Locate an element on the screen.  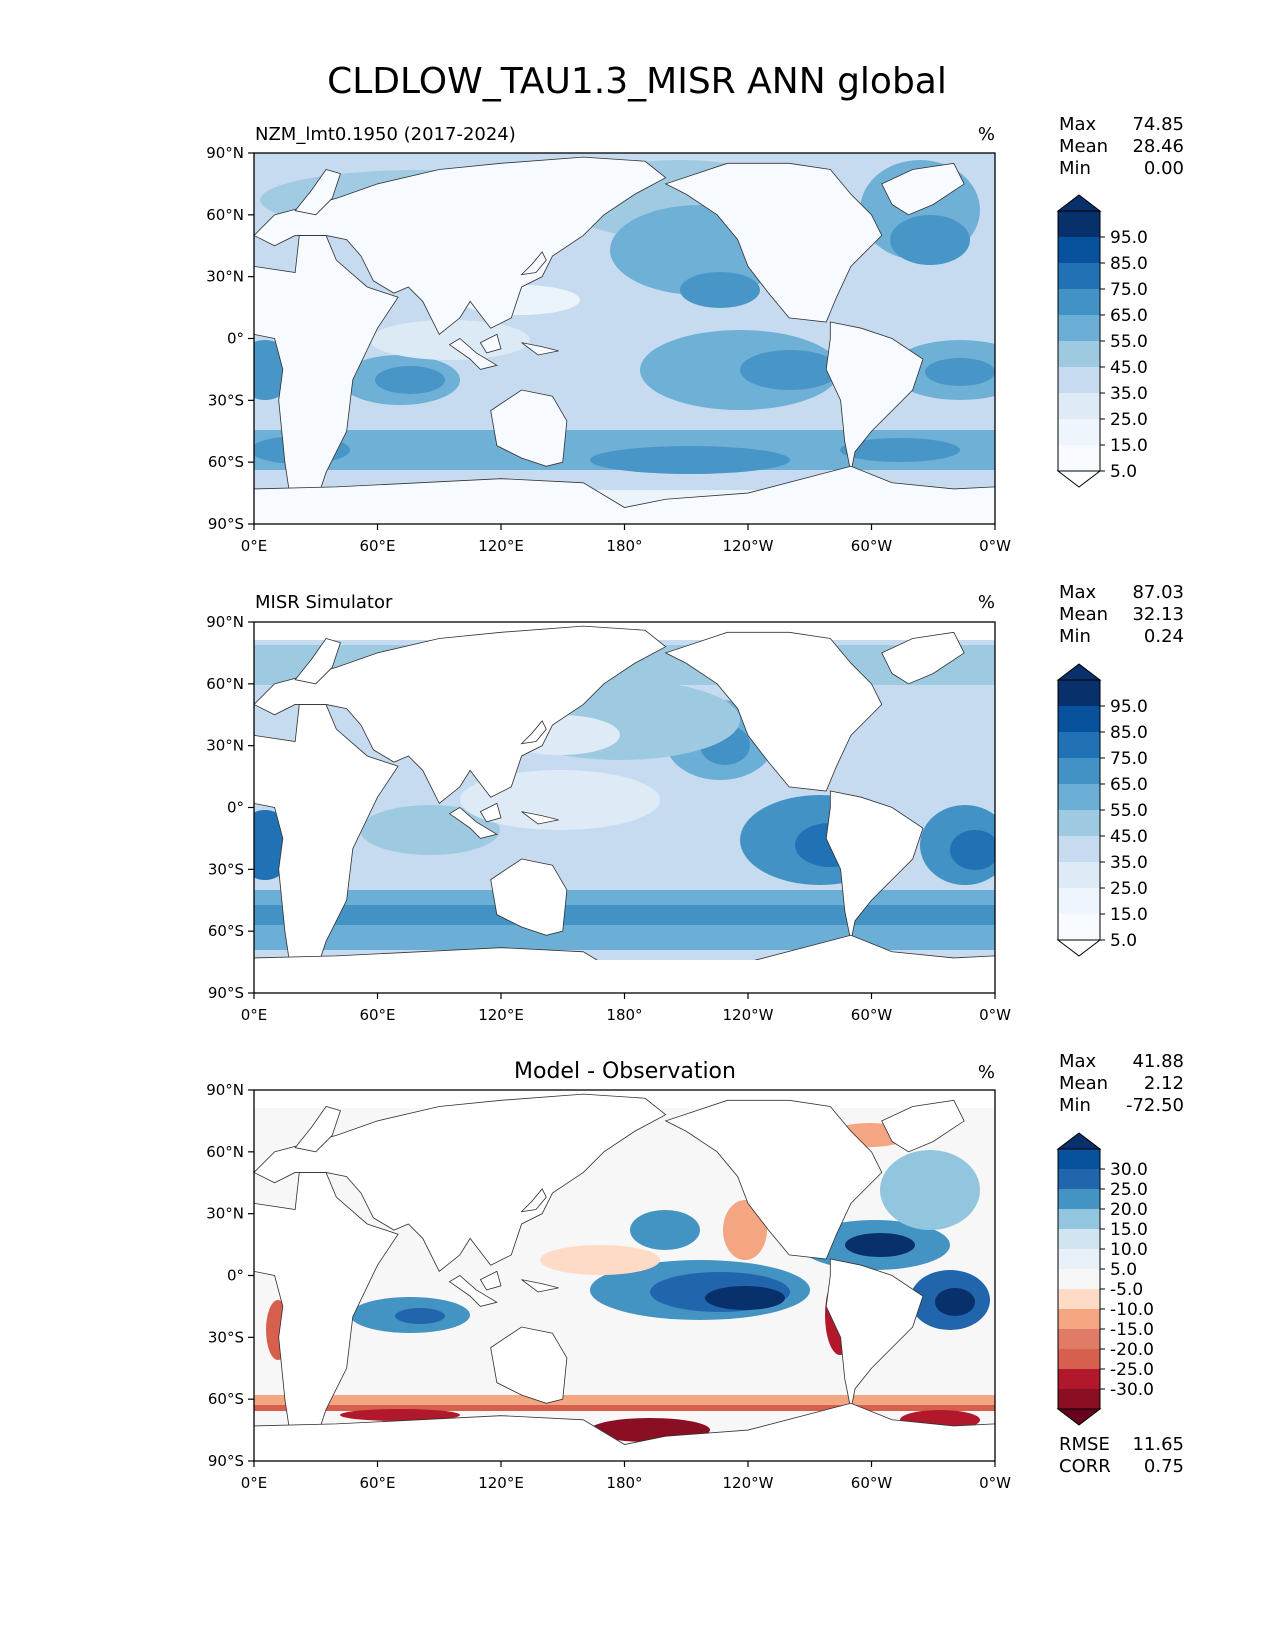
colorbar-label: 35.0 is located at coordinates (1129, 863).